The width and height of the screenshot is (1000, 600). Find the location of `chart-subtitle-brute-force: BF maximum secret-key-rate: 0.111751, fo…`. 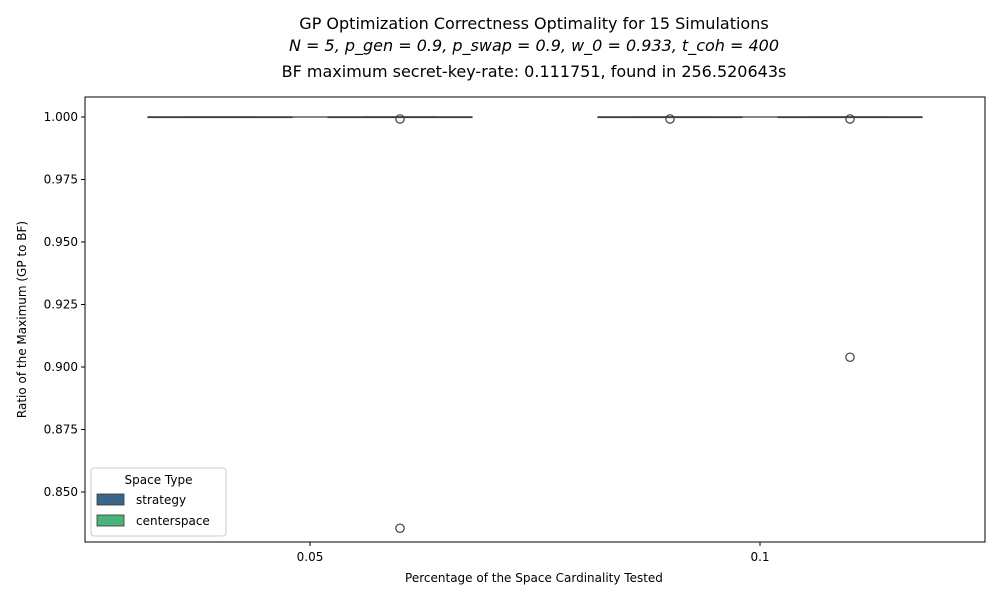

chart-subtitle-brute-force: BF maximum secret-key-rate: 0.111751, fo… is located at coordinates (534, 71).